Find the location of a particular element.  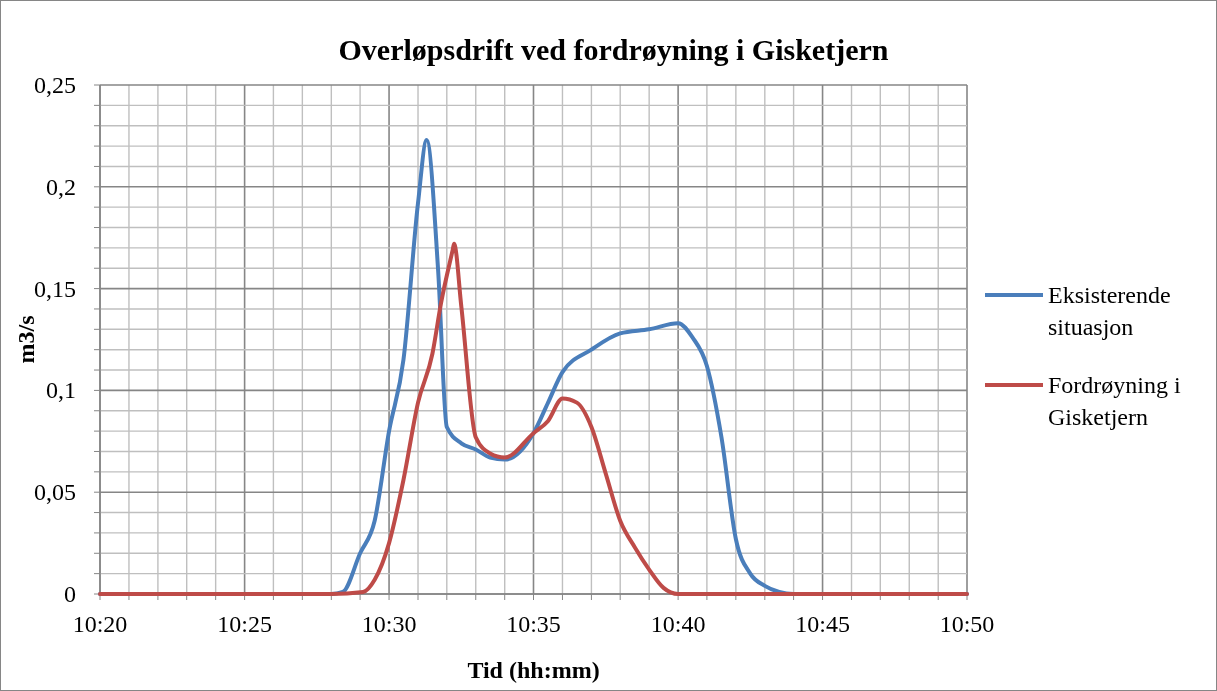

legend-label: Fordrøyning i Gisketjern is located at coordinates (1114, 401).